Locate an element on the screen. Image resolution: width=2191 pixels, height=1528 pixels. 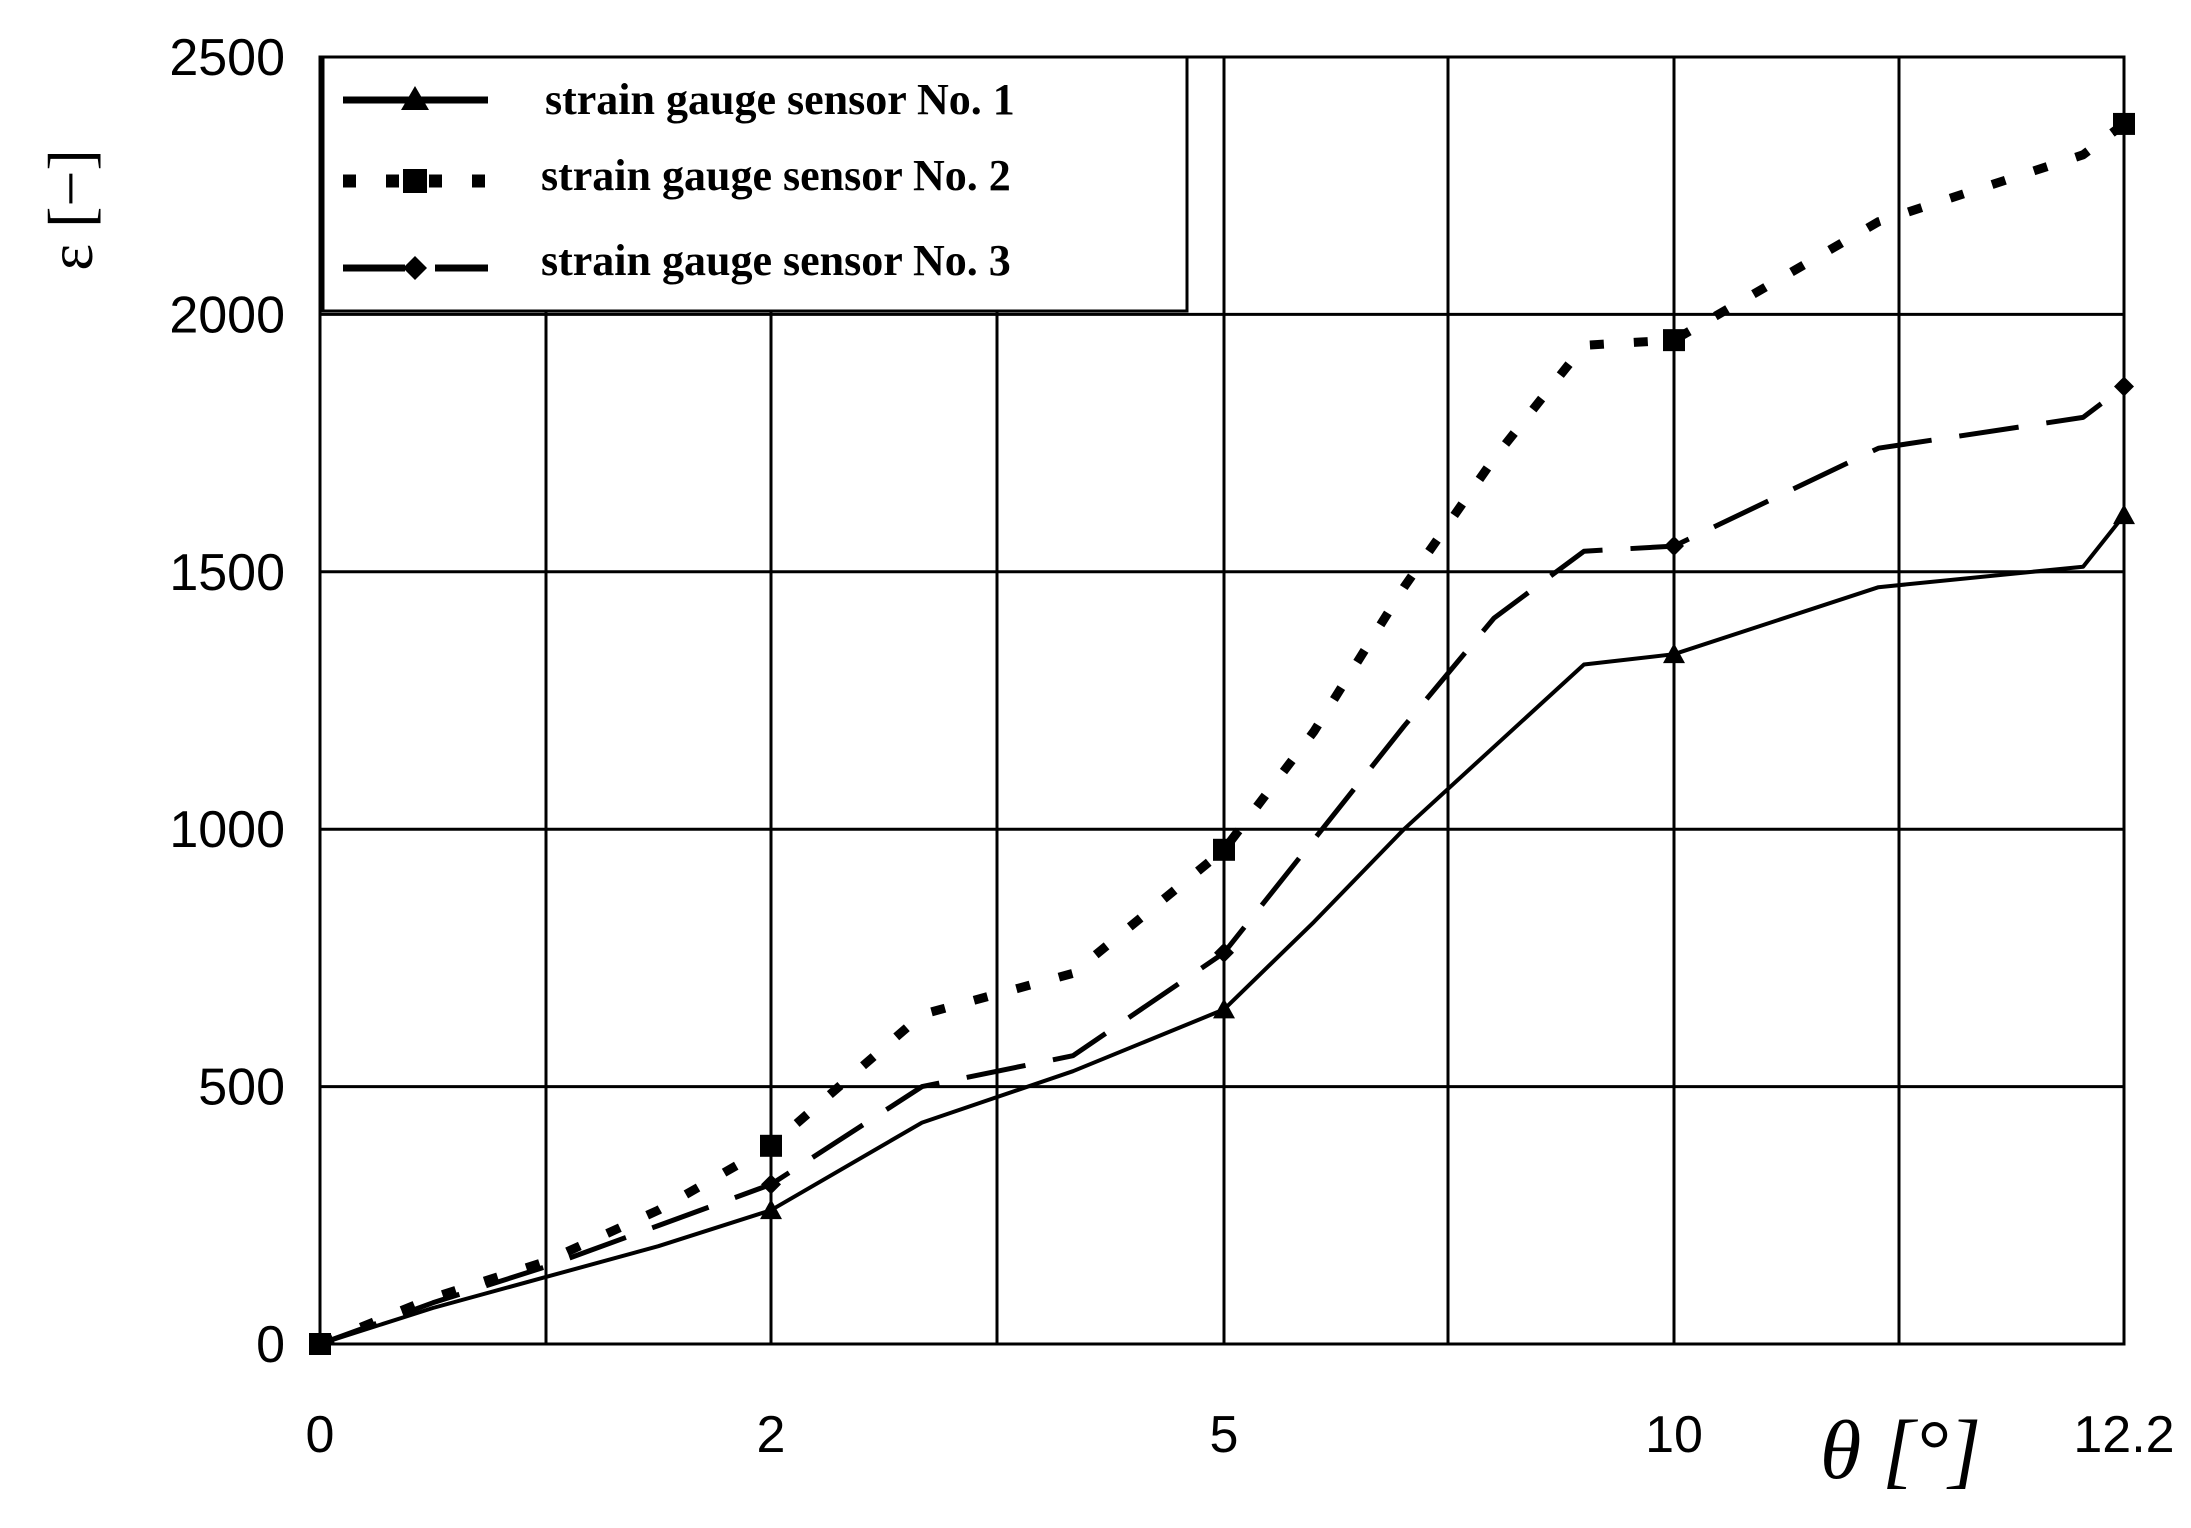
legend-entry-2: strain gauge sensor No. 2 is located at coordinates (677, 175).